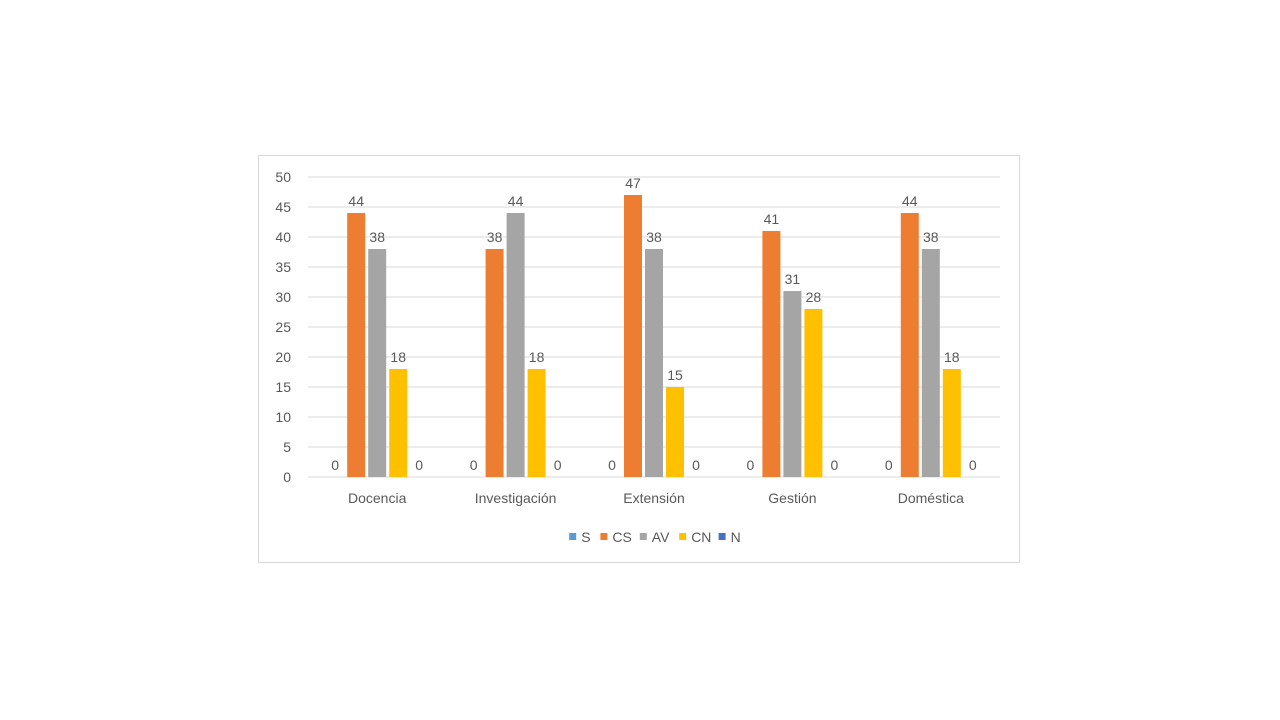 This screenshot has height=720, width=1280. I want to click on legend-label: S, so click(585, 537).